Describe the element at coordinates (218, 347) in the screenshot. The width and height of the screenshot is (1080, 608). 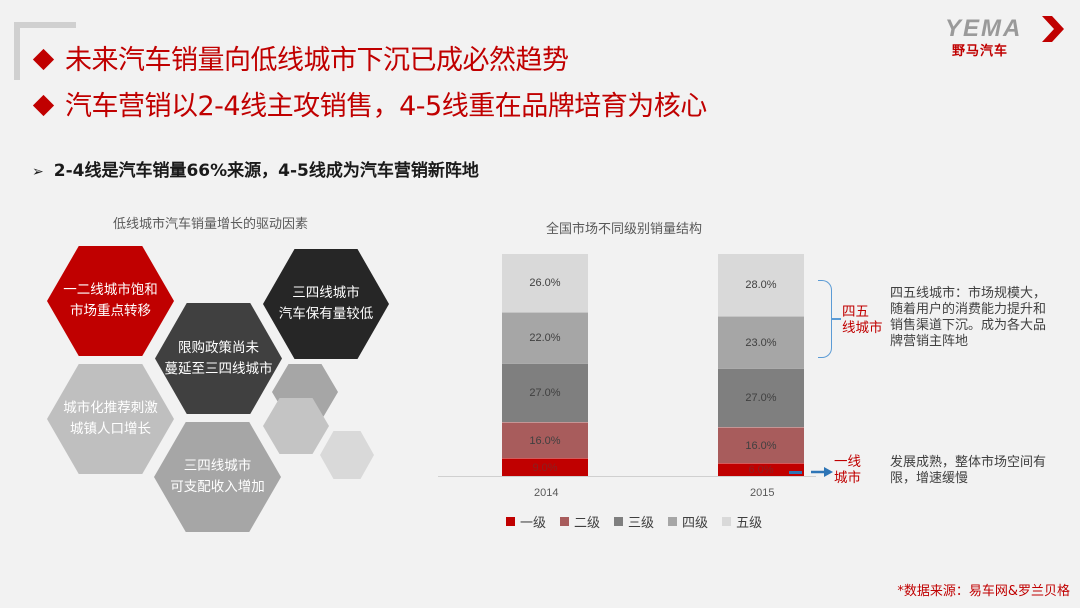
I see `hex-text: 限购政策尚未` at that location.